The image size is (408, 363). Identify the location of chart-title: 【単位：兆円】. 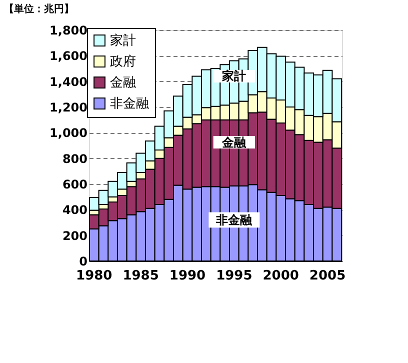
(39, 9).